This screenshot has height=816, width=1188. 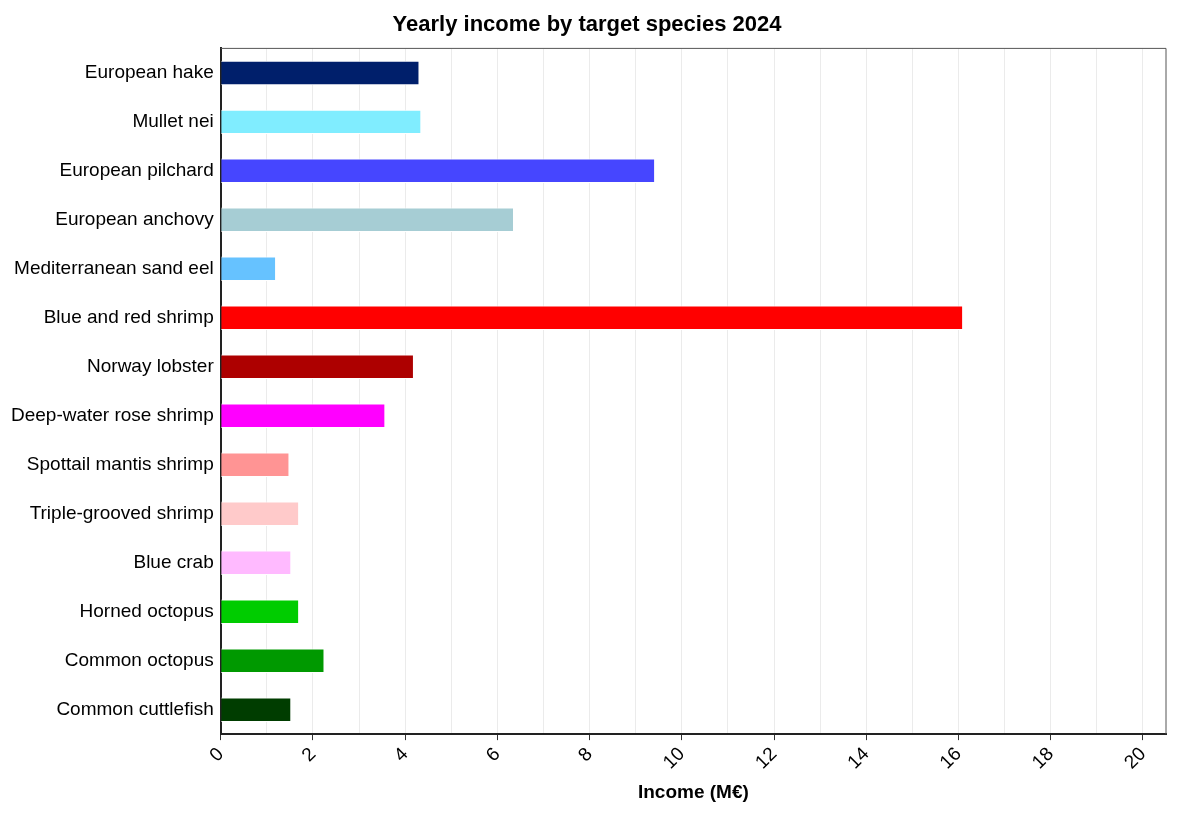 What do you see at coordinates (673, 757) in the screenshot?
I see `x-tick-label: 10` at bounding box center [673, 757].